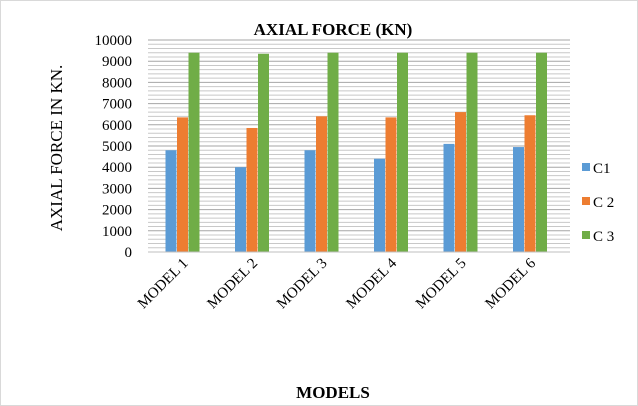  I want to click on x-axis-title: MODELS, so click(333, 392).